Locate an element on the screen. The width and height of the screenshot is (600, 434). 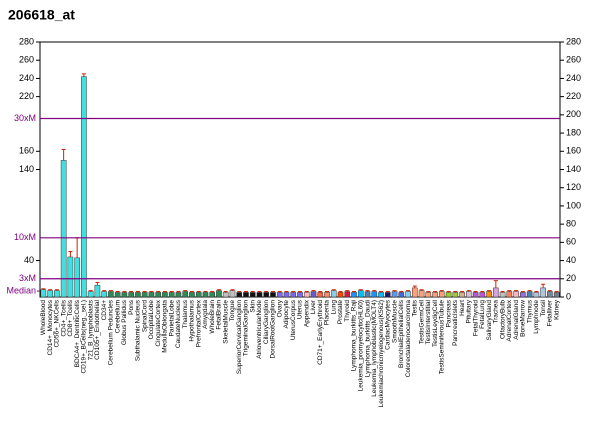
y2-tick-label: 260 is located at coordinates (573, 60).